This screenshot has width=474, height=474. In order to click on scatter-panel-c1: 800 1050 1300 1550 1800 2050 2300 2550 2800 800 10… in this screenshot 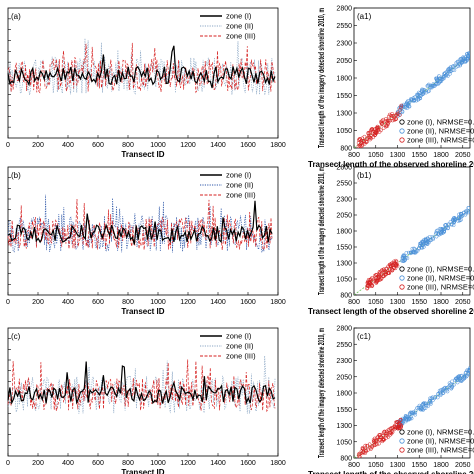, I will do `click(391, 400)`.